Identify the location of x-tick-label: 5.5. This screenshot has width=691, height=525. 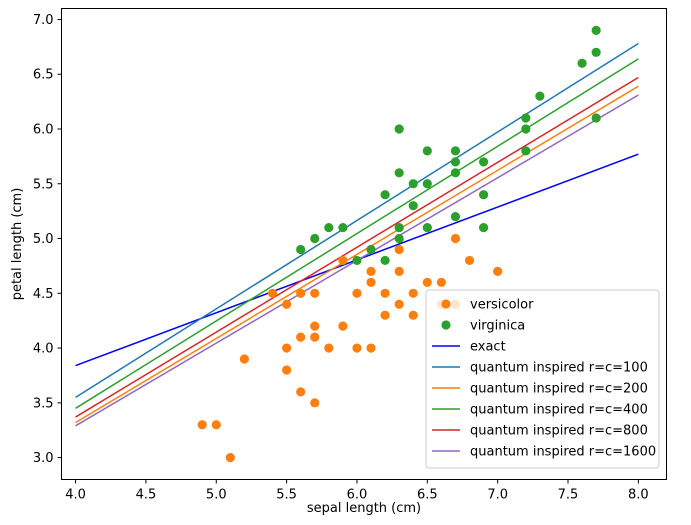
(286, 495).